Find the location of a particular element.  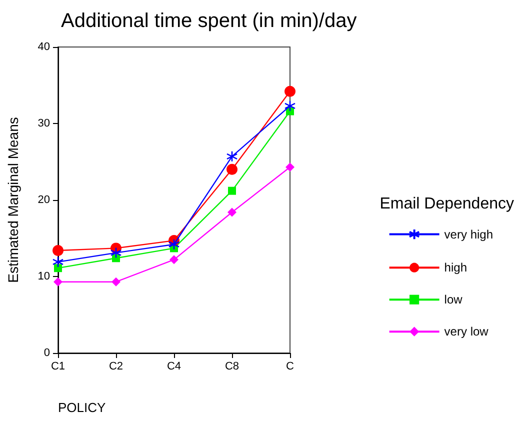

legend-label: very high is located at coordinates (469, 234).